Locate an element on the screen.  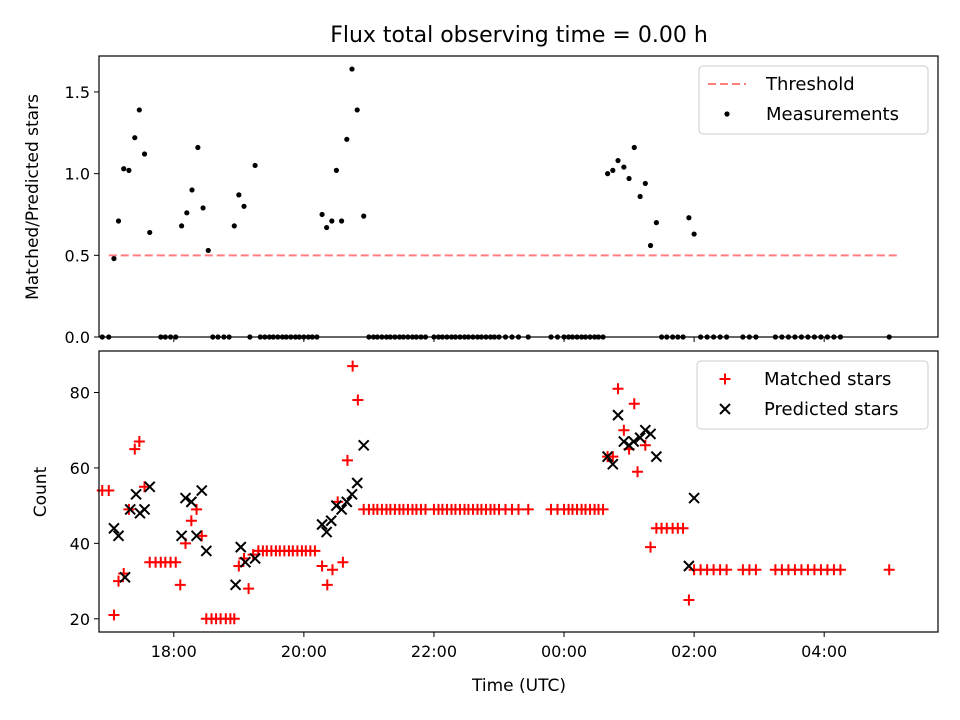
chart-title: Flux total observing time = 0.00 h is located at coordinates (519, 35).